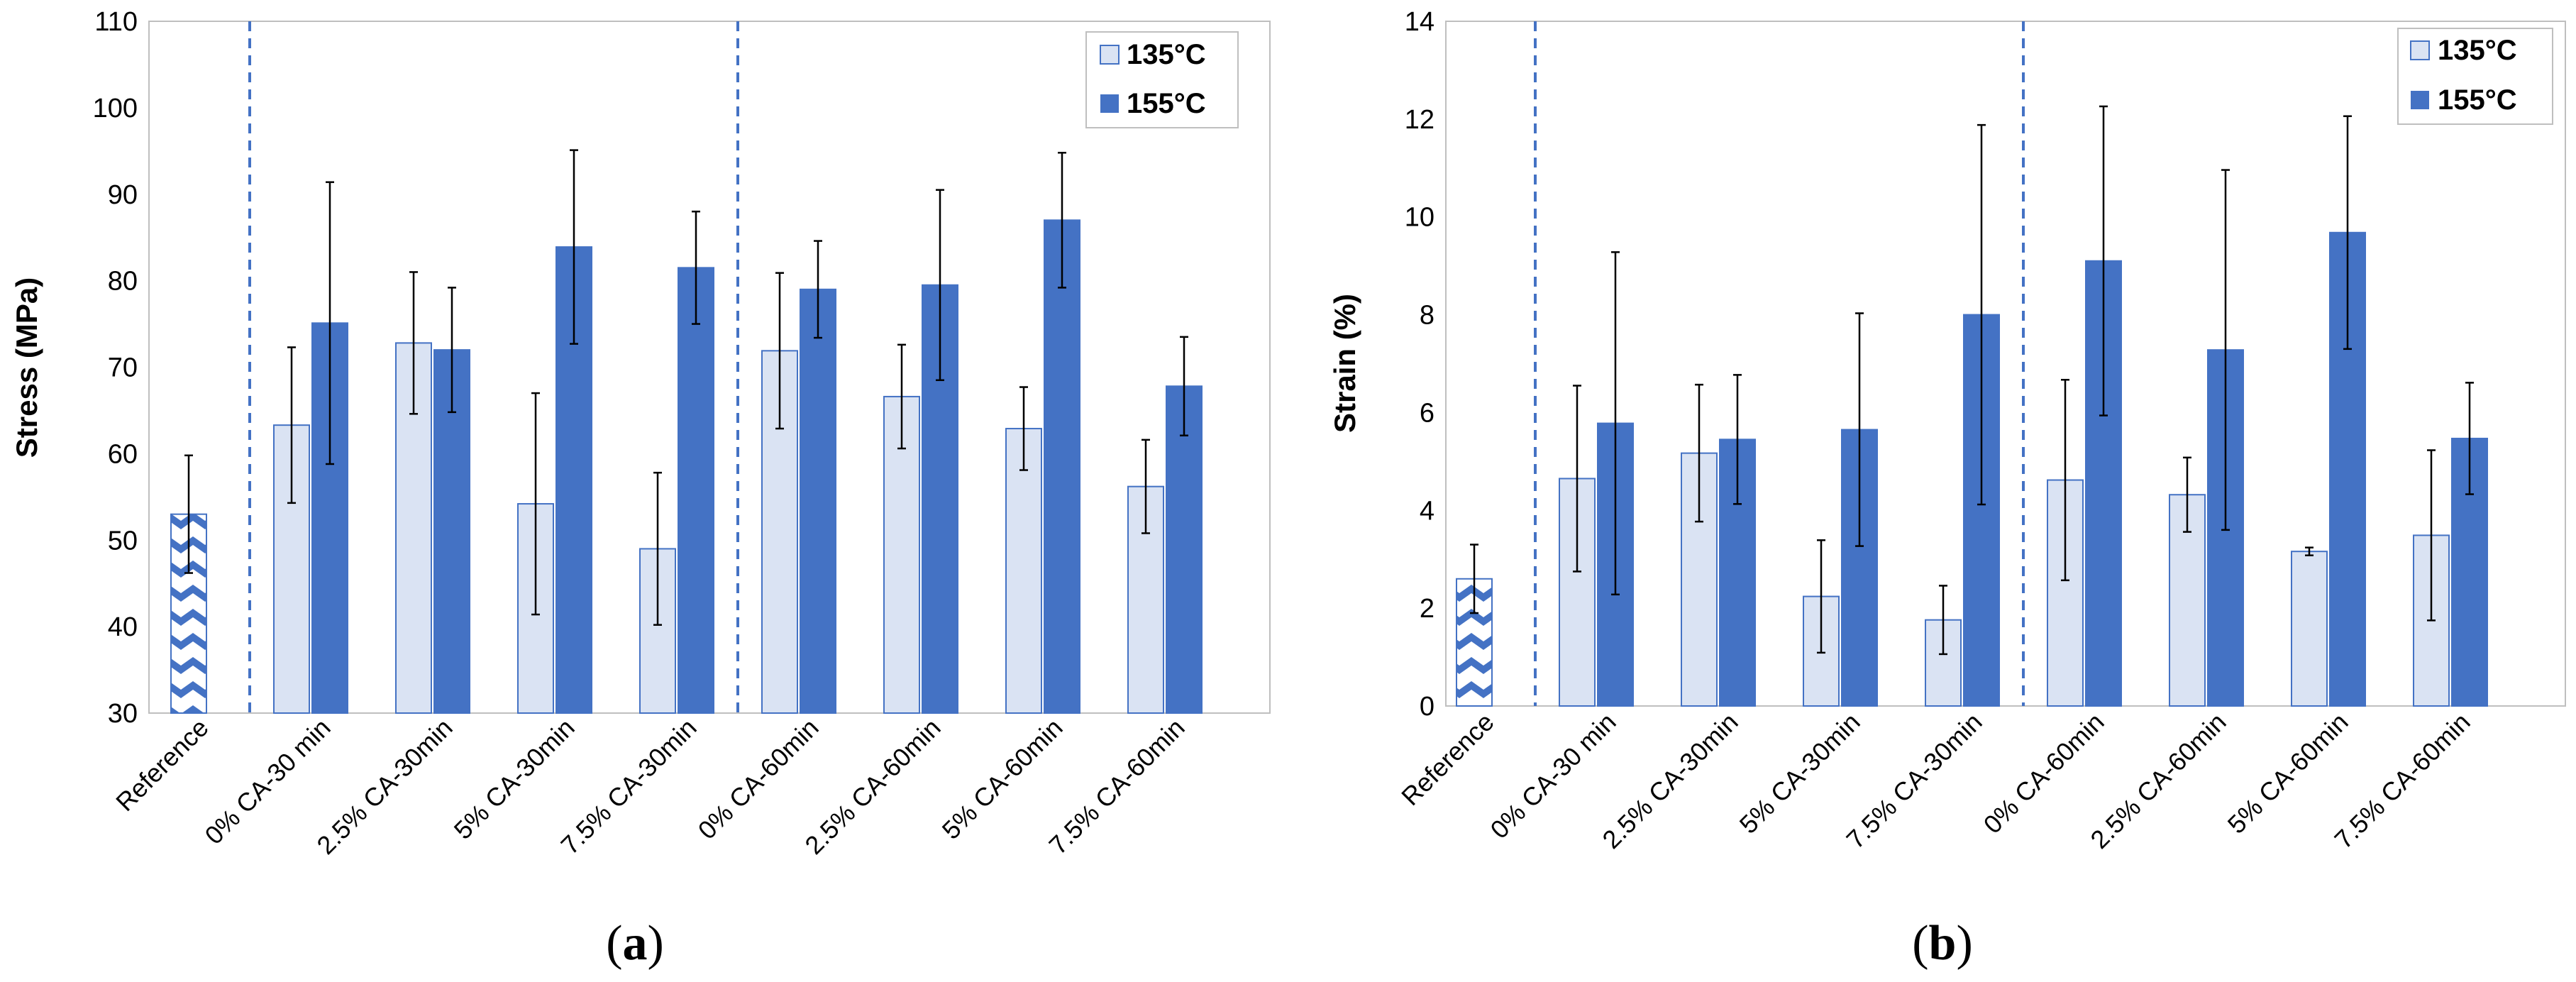  I want to click on bar-155-c-0-ca-60min, so click(818, 501).